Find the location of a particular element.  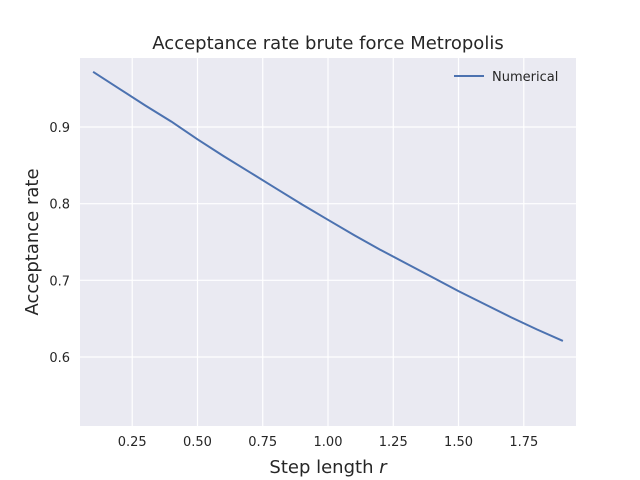

legend-label-numerical: Numerical is located at coordinates (525, 77).